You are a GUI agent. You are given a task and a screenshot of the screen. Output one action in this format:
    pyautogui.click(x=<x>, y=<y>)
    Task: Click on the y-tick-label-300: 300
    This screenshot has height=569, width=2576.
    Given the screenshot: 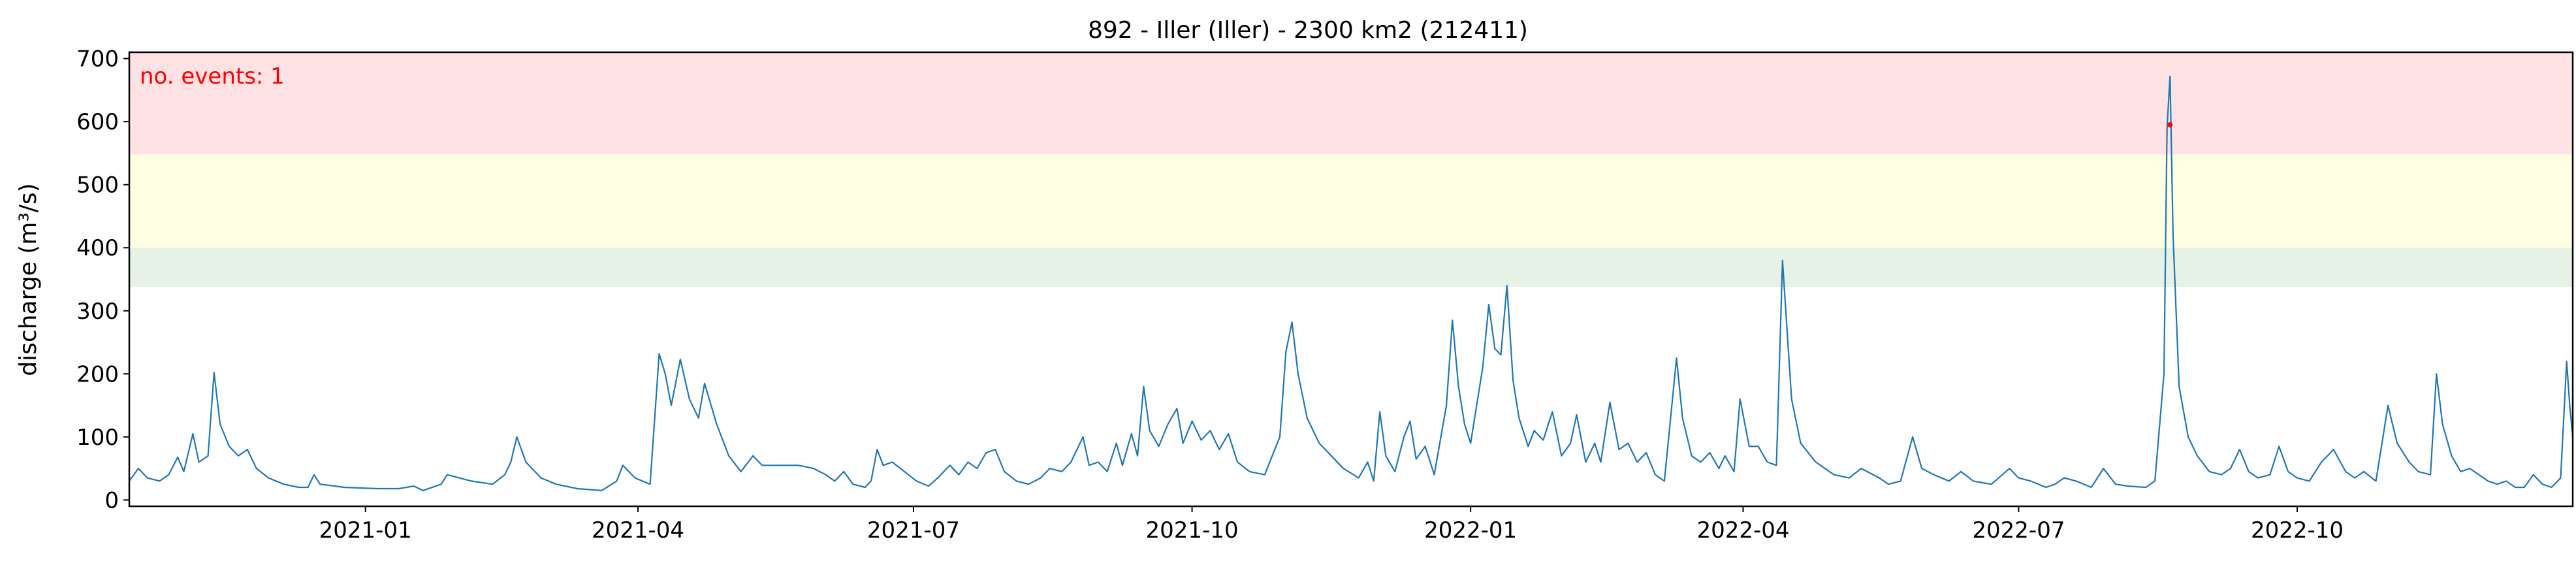 What is the action you would take?
    pyautogui.click(x=98, y=312)
    